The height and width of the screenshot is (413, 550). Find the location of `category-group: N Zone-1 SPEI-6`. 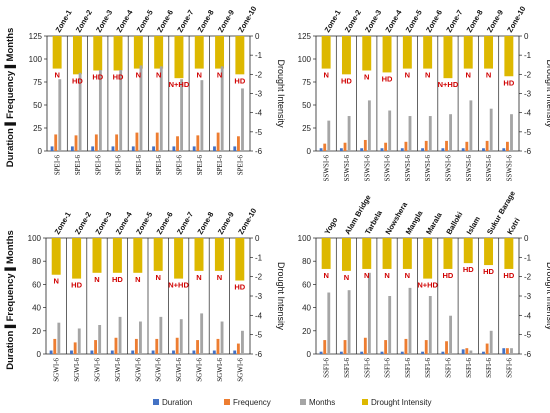

category-group: N Zone-1 SPEI-6 is located at coordinates (62, 91).